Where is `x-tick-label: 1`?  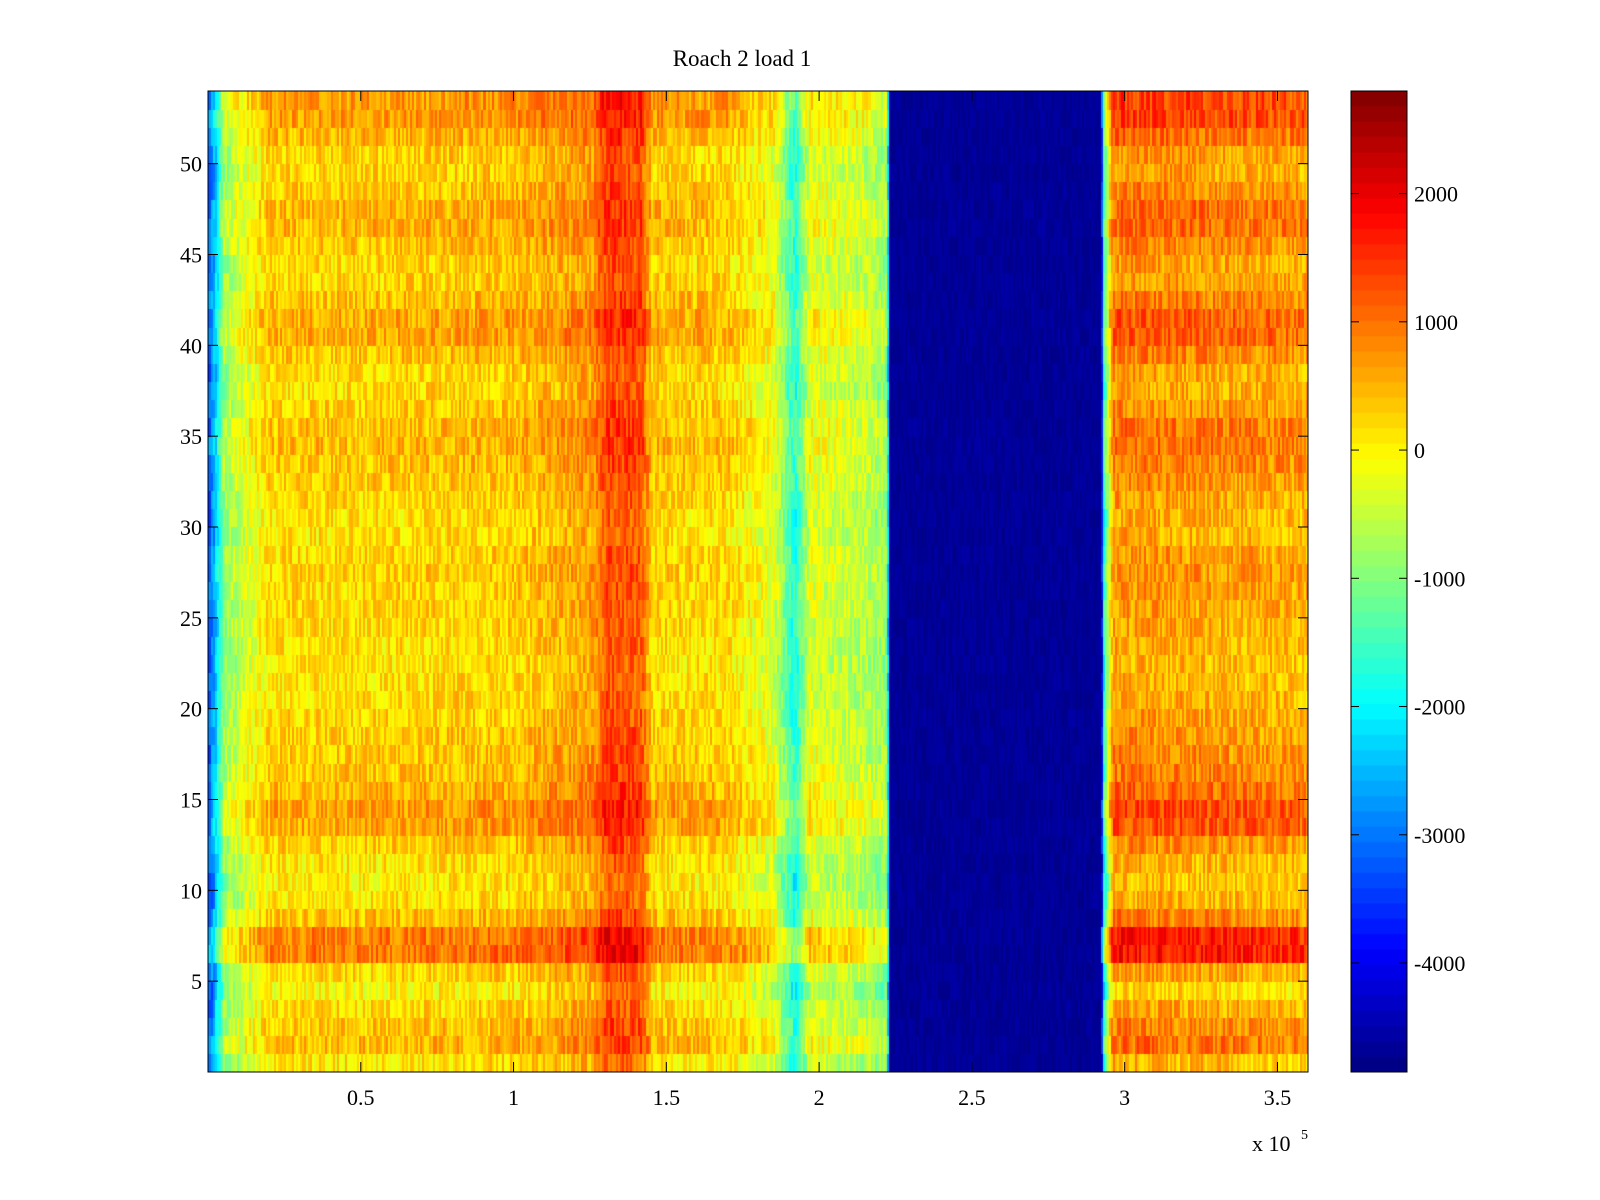 x-tick-label: 1 is located at coordinates (513, 1097).